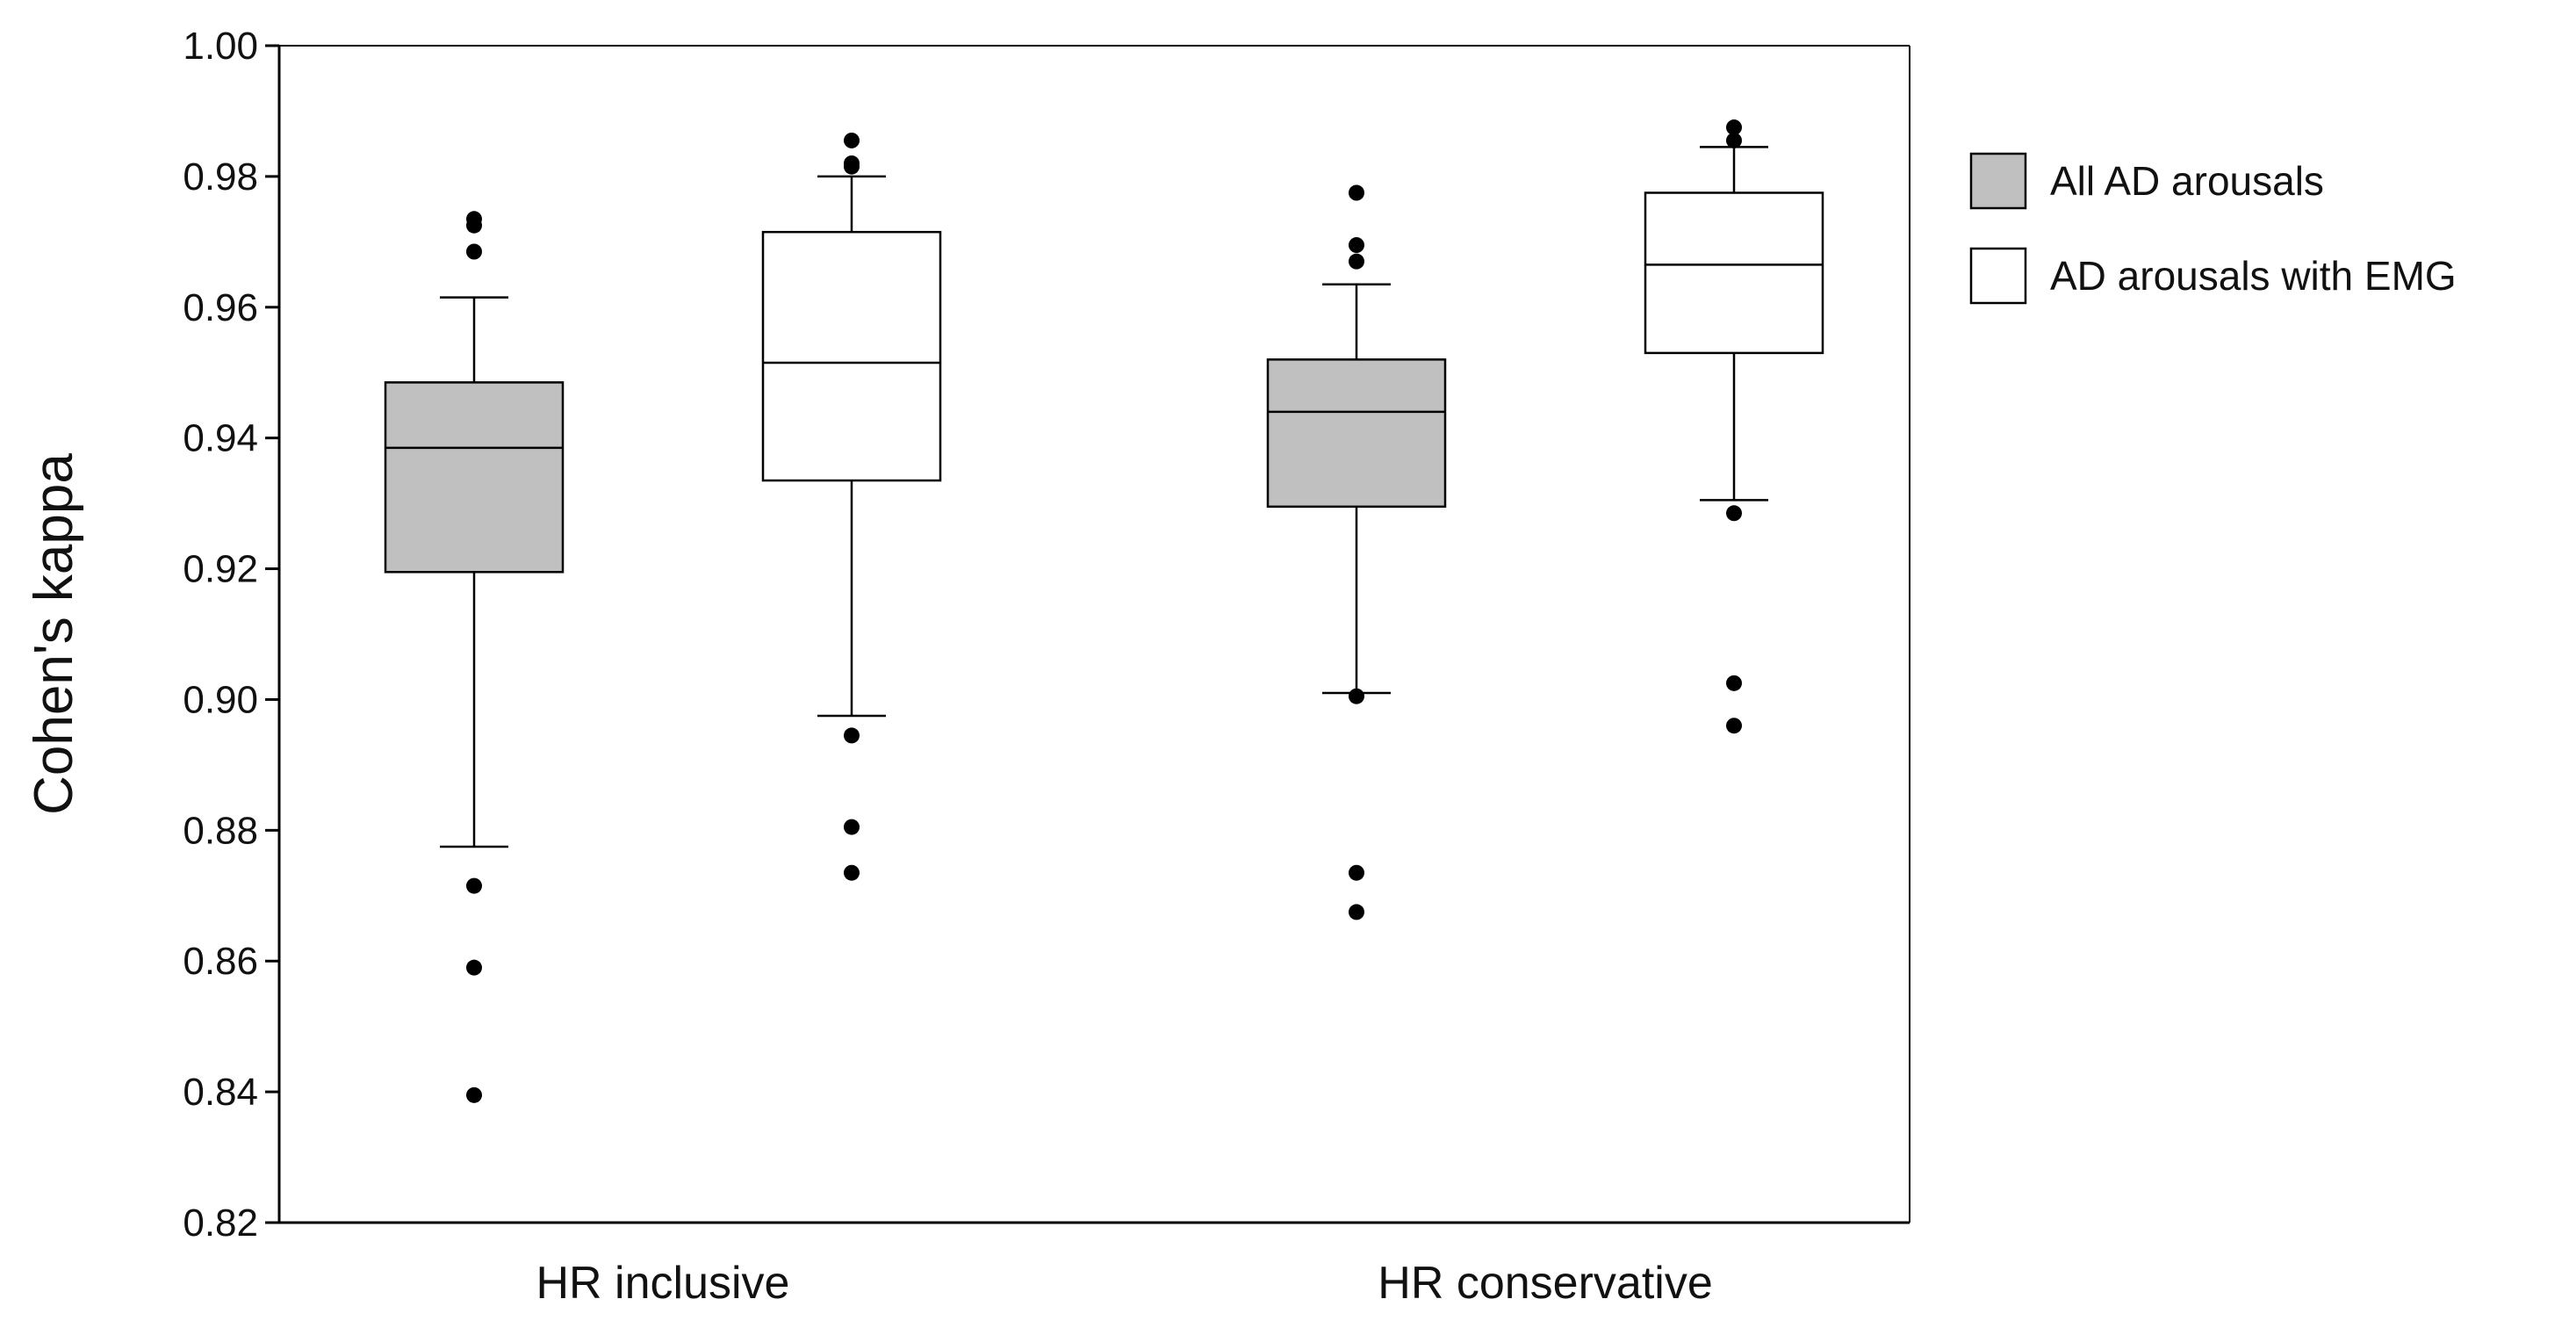 Image resolution: width=2576 pixels, height=1328 pixels. Describe the element at coordinates (2213, 228) in the screenshot. I see `legend: All AD arousals AD arousals with EMG` at that location.